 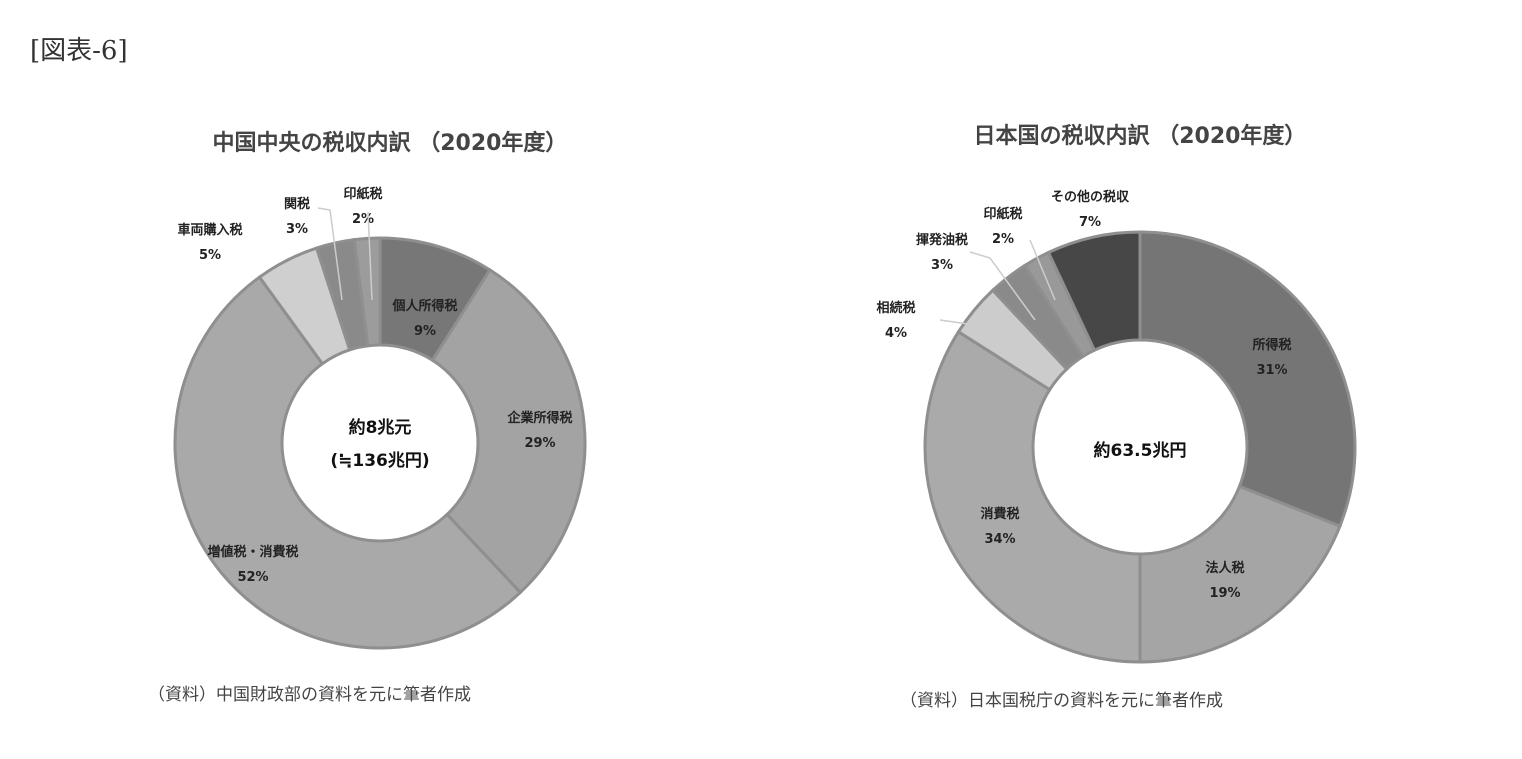 What do you see at coordinates (1140, 136) in the screenshot?
I see `chart-title-japan: 日本国の税収内訳 （2020年度）` at bounding box center [1140, 136].